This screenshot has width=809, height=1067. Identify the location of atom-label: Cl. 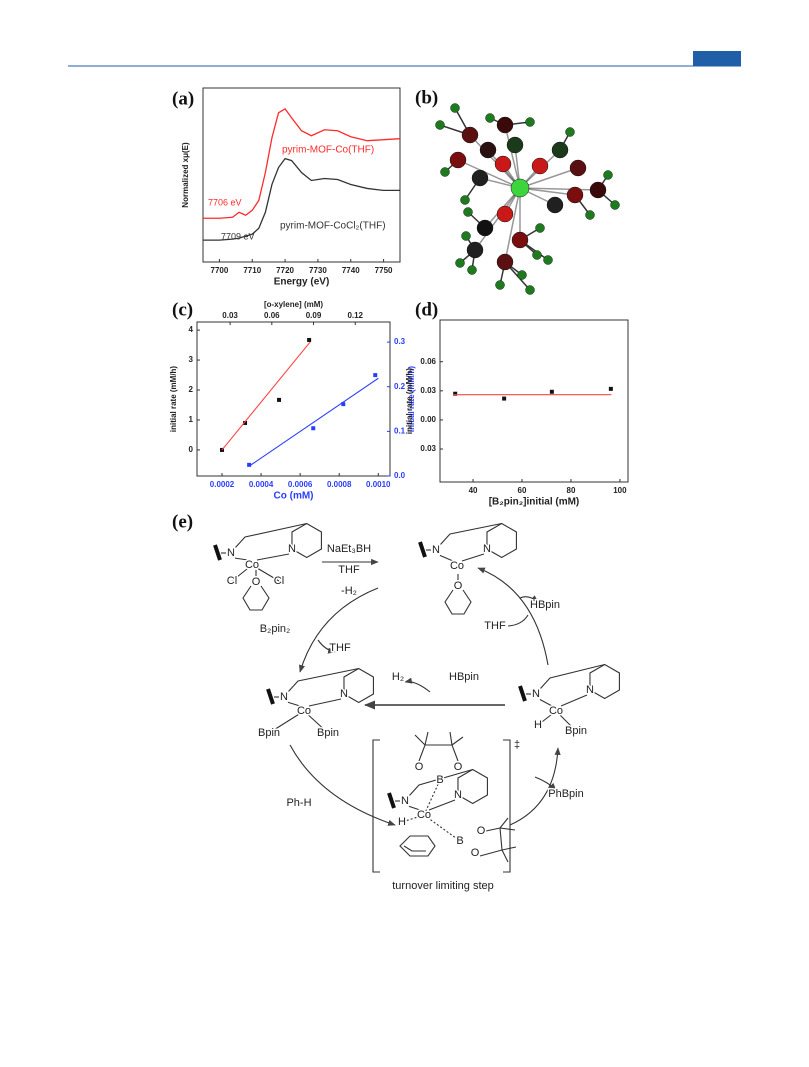
(232, 581).